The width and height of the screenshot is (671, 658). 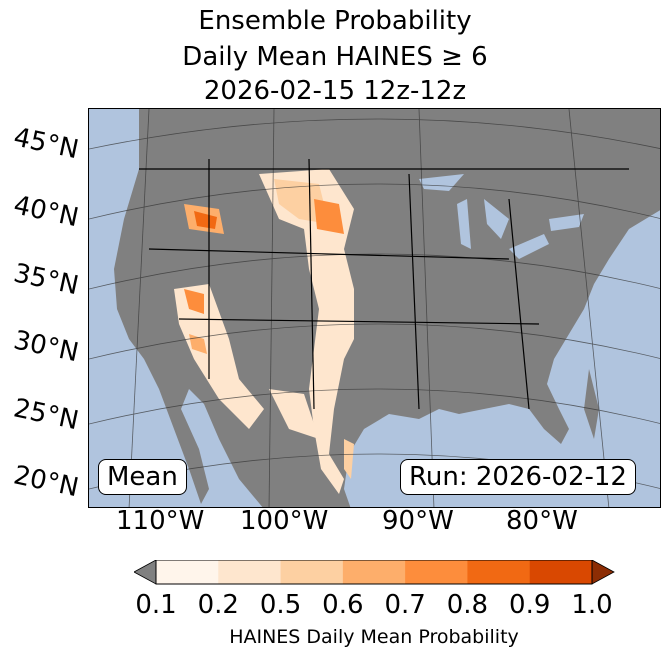 What do you see at coordinates (405, 605) in the screenshot?
I see `colorbar-tick-label: 0.7` at bounding box center [405, 605].